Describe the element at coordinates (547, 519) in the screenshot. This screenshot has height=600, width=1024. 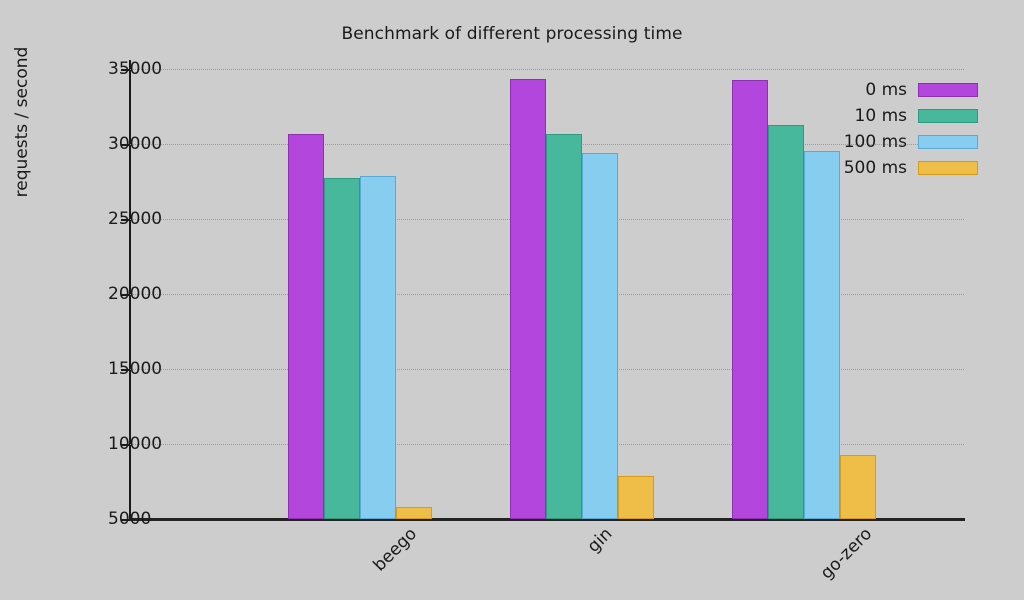
I see `x-axis-line` at that location.